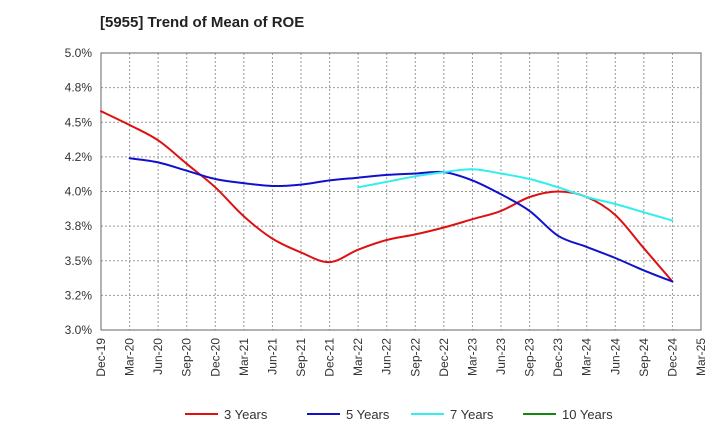  I want to click on x-tick-label: Mar-24, so click(587, 357).